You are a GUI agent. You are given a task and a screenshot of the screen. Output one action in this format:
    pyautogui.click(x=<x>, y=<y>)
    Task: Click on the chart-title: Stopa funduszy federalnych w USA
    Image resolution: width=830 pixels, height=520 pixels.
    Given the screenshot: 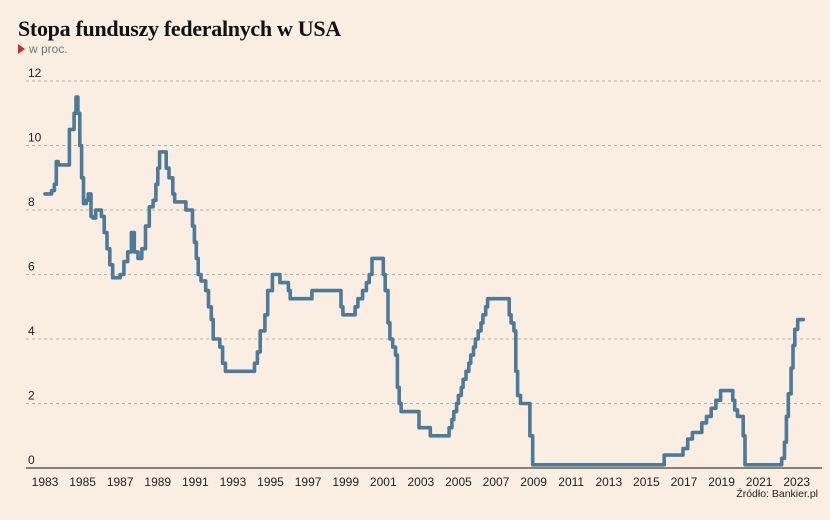 What is the action you would take?
    pyautogui.click(x=179, y=28)
    